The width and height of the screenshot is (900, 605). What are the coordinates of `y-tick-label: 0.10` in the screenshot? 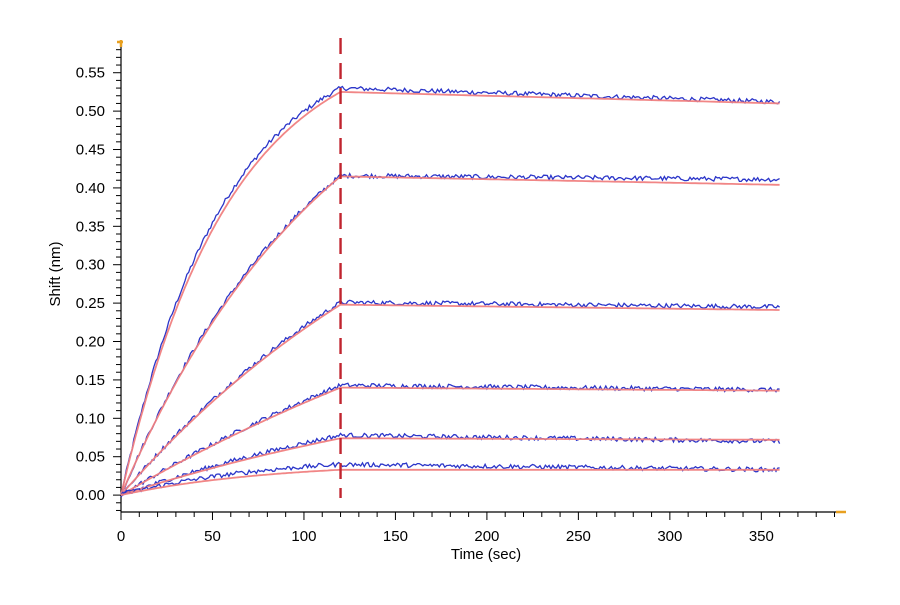 It's located at (90, 418).